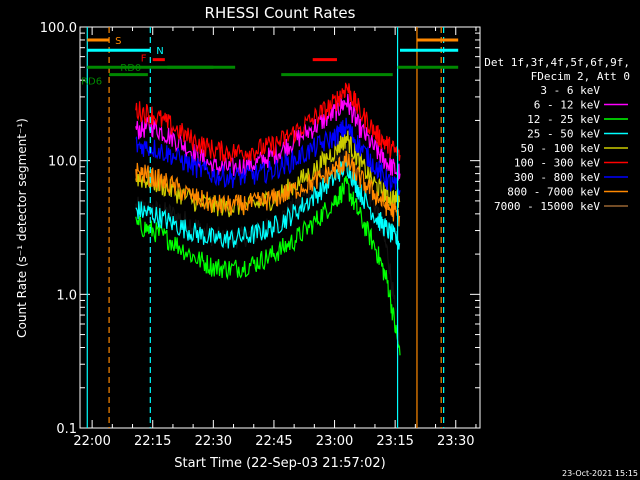 This screenshot has width=640, height=480. Describe the element at coordinates (152, 441) in the screenshot. I see `x-tick-label: 22:15` at that location.